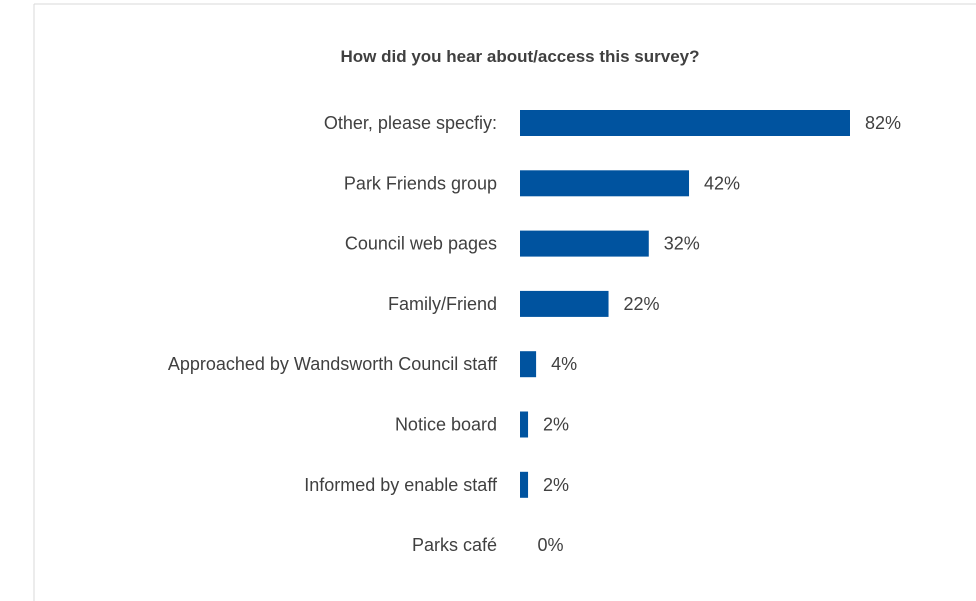 The image size is (976, 601). Describe the element at coordinates (551, 545) in the screenshot. I see `value-label: 0%` at that location.